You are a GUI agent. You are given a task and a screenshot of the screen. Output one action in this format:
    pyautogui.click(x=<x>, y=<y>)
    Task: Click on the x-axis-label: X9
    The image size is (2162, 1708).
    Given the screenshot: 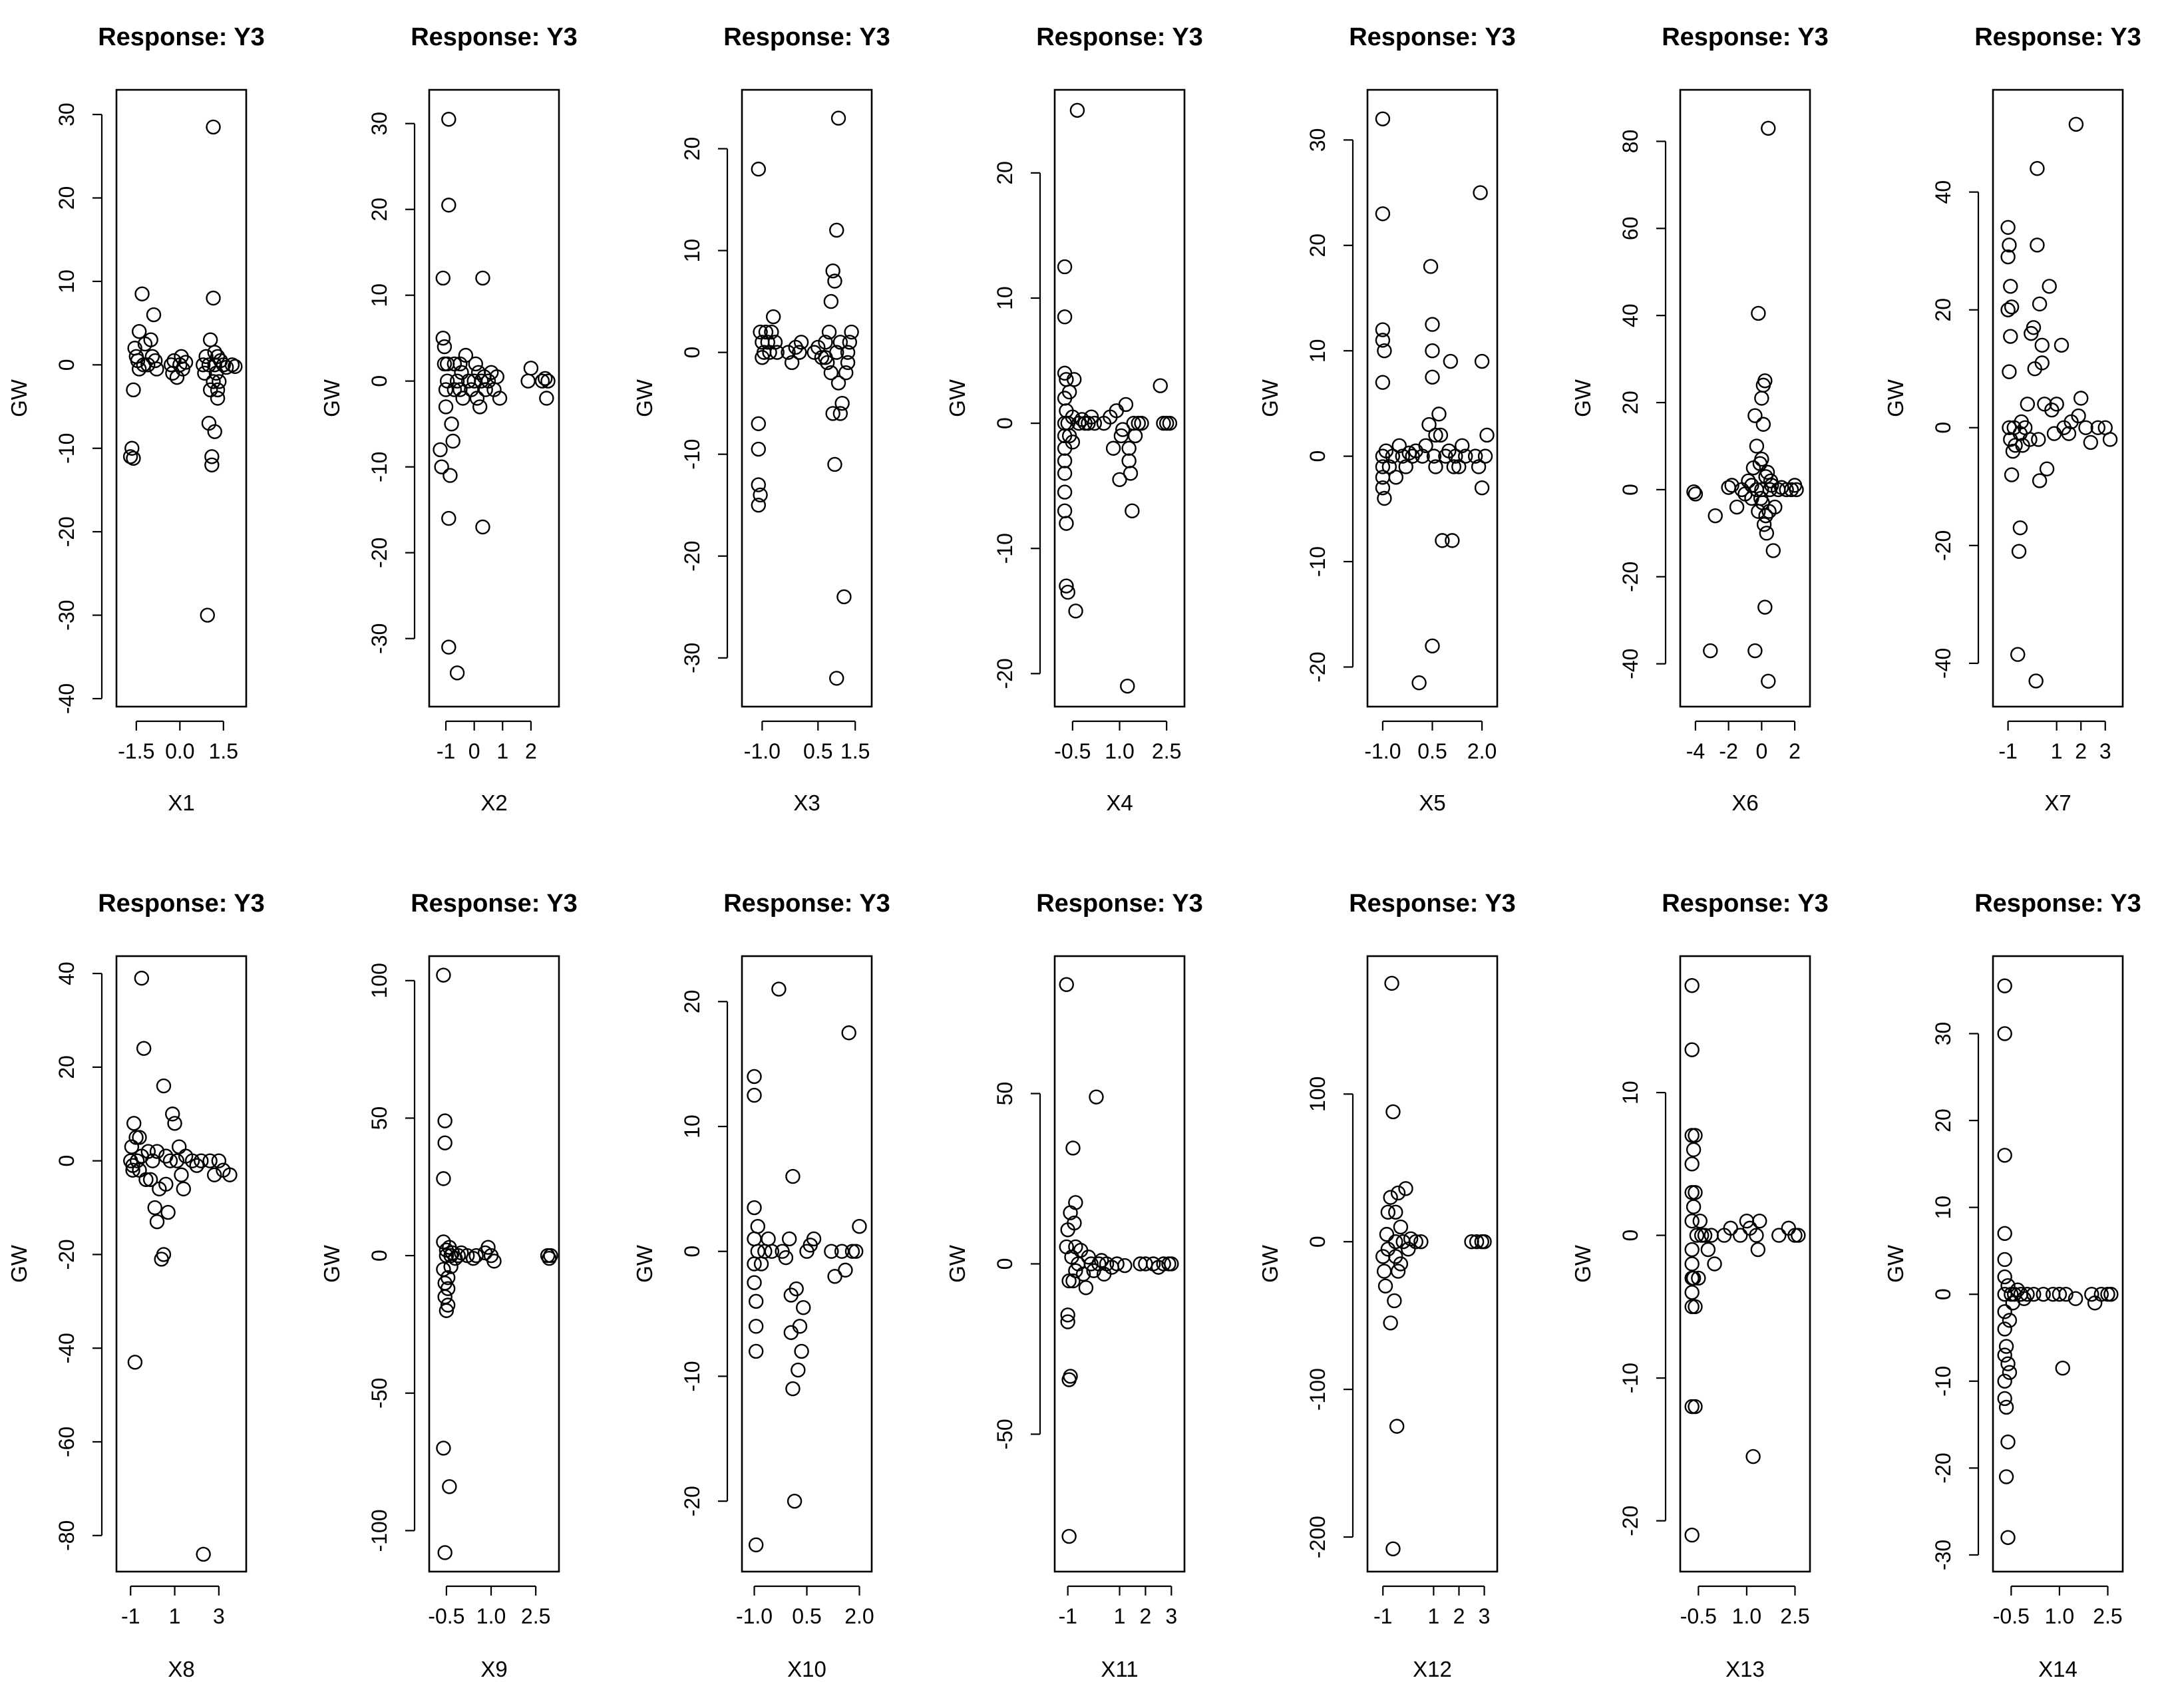 What is the action you would take?
    pyautogui.click(x=493, y=1669)
    